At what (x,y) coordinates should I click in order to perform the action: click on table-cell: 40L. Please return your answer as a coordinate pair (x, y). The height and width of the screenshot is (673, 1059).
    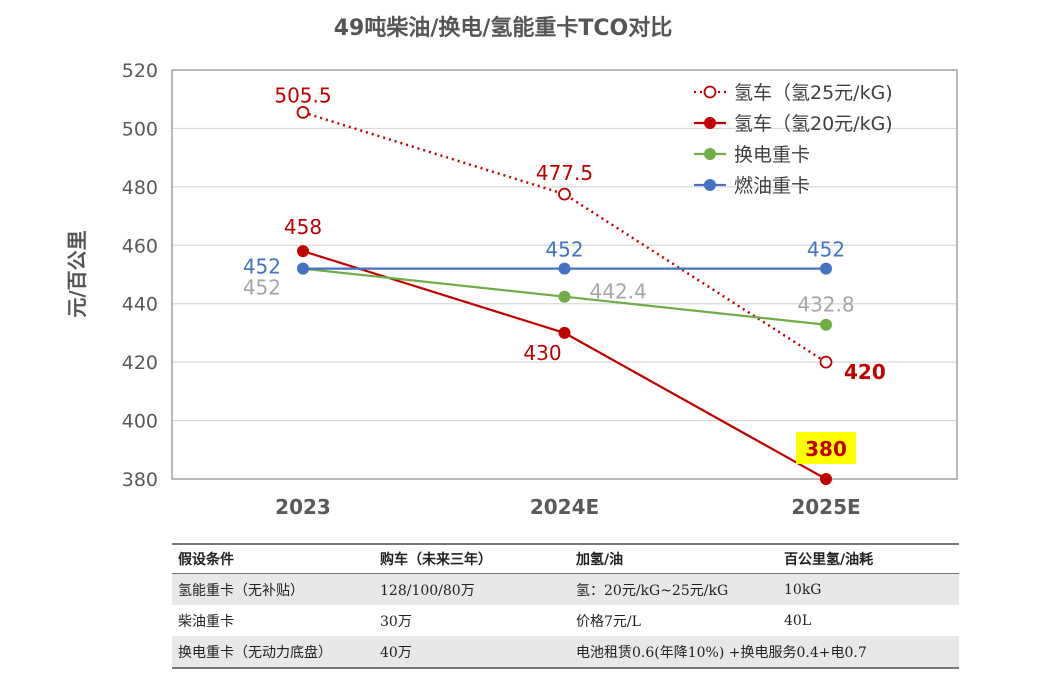
    Looking at the image, I should click on (798, 620).